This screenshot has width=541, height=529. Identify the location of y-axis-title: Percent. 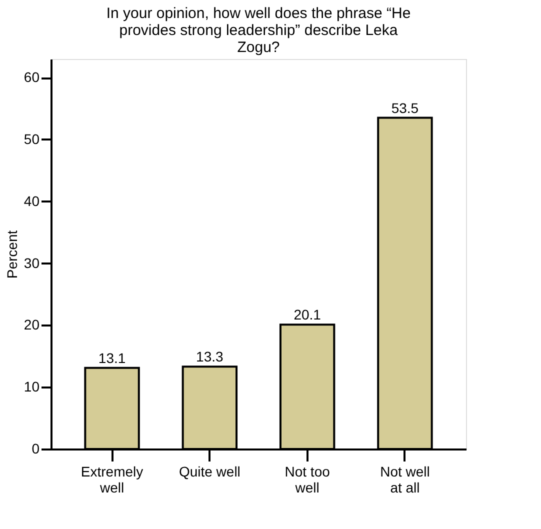
(12, 254).